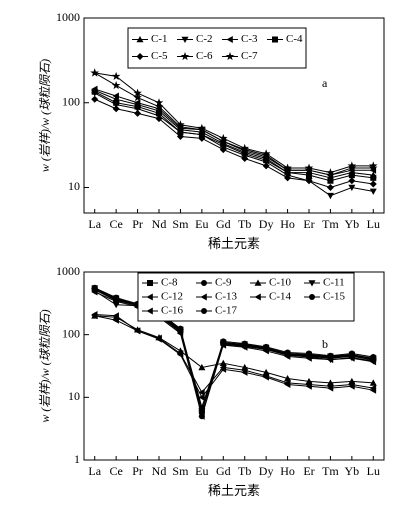 The width and height of the screenshot is (400, 513). I want to click on y-tick-label: 100, so click(71, 333).